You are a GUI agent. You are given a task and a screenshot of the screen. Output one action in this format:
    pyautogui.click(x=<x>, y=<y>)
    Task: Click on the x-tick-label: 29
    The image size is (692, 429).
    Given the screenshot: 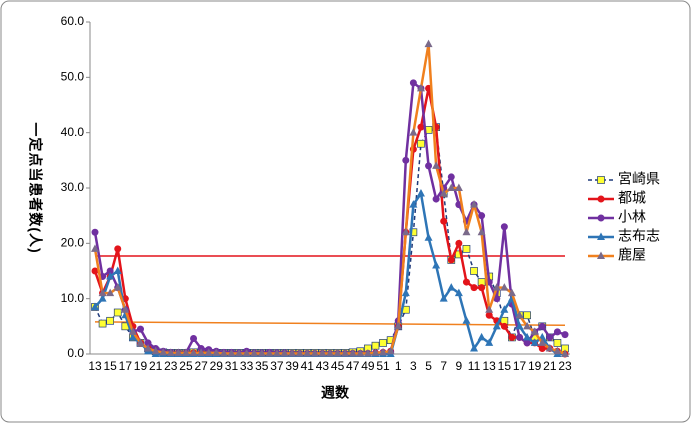 What is the action you would take?
    pyautogui.click(x=217, y=366)
    